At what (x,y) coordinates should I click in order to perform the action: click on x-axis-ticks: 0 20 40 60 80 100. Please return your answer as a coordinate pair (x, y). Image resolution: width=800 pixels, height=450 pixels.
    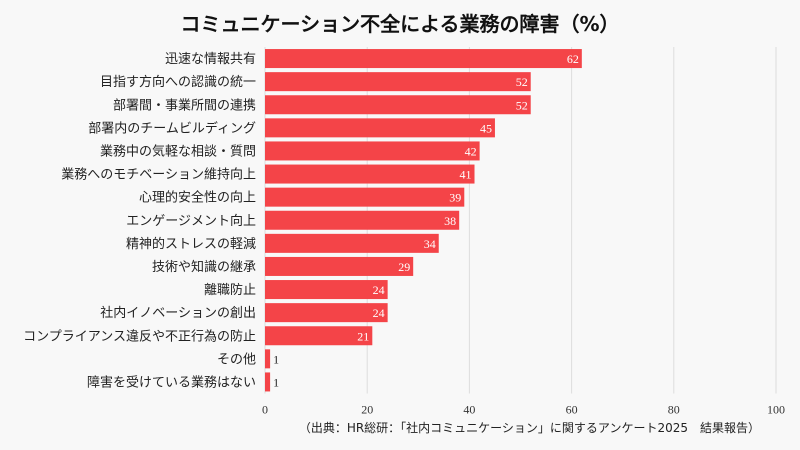
    Looking at the image, I should click on (523, 410).